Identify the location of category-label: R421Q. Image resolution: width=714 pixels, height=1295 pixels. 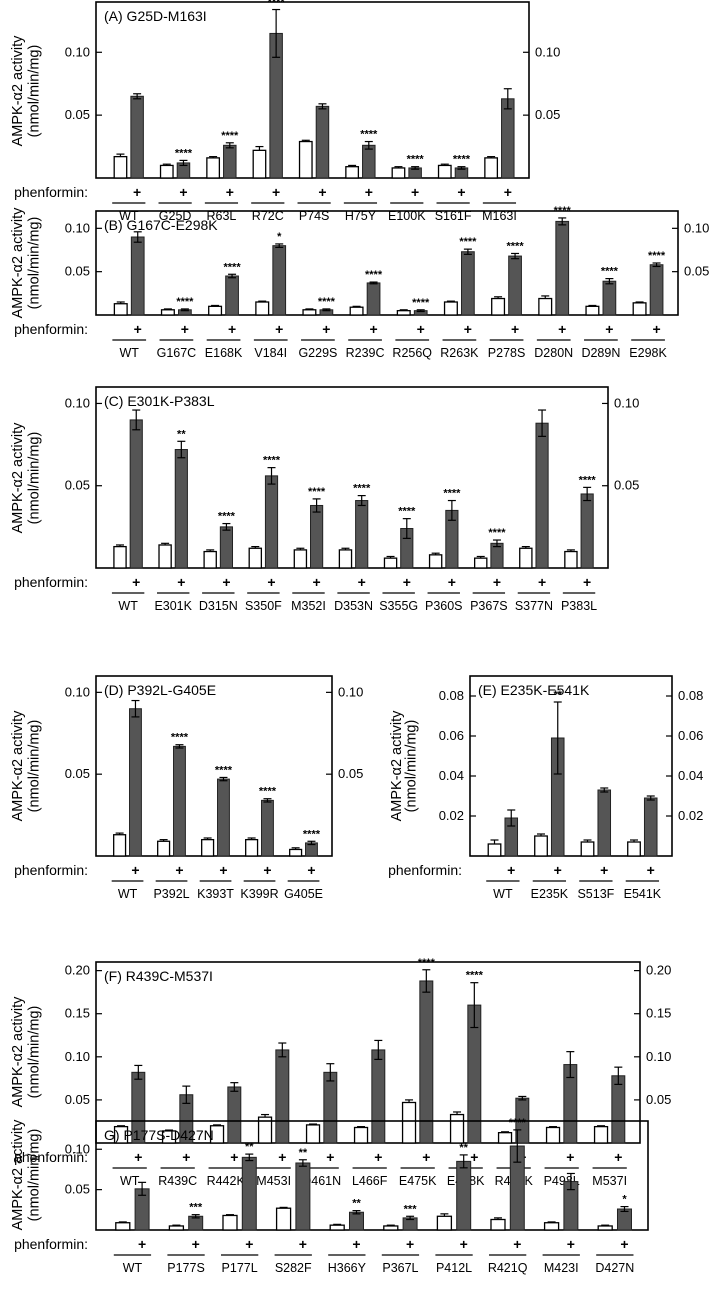
(508, 1268).